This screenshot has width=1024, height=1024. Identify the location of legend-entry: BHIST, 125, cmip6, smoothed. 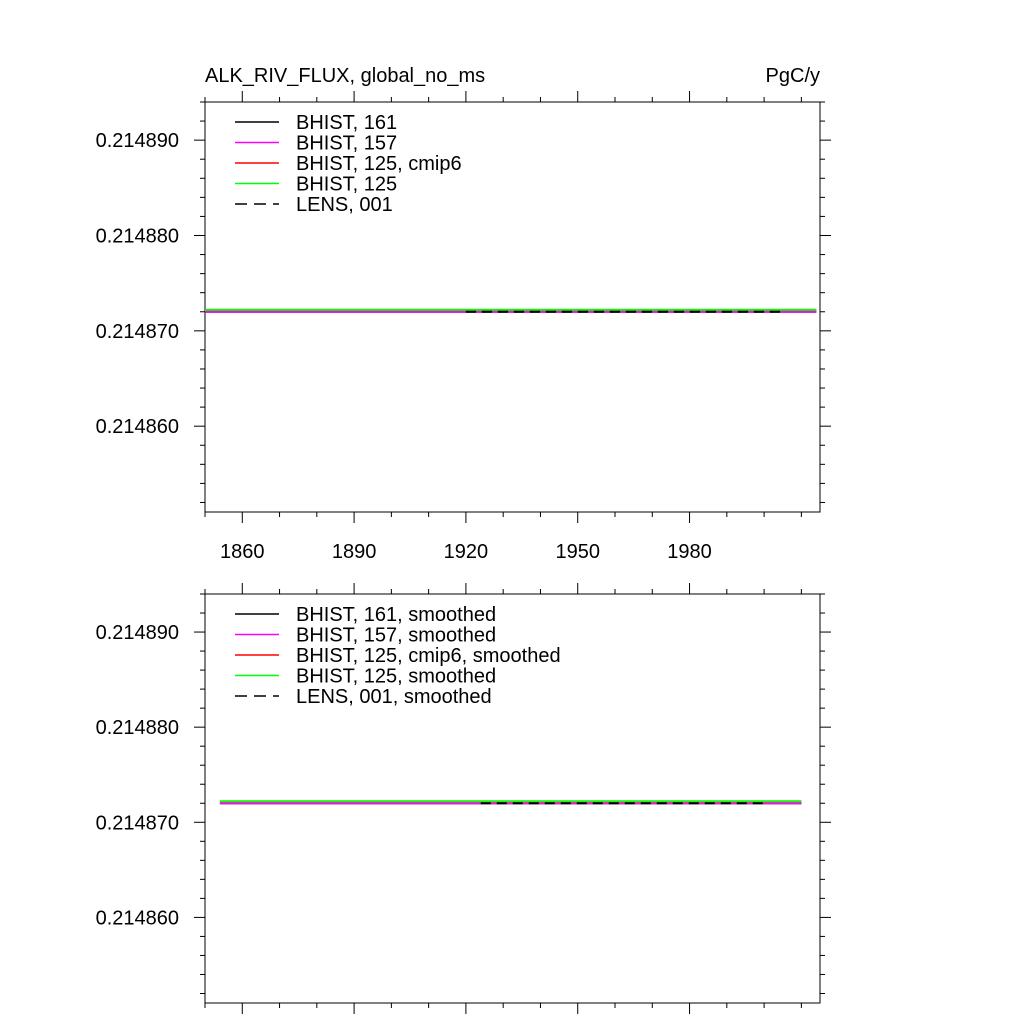
(428, 656).